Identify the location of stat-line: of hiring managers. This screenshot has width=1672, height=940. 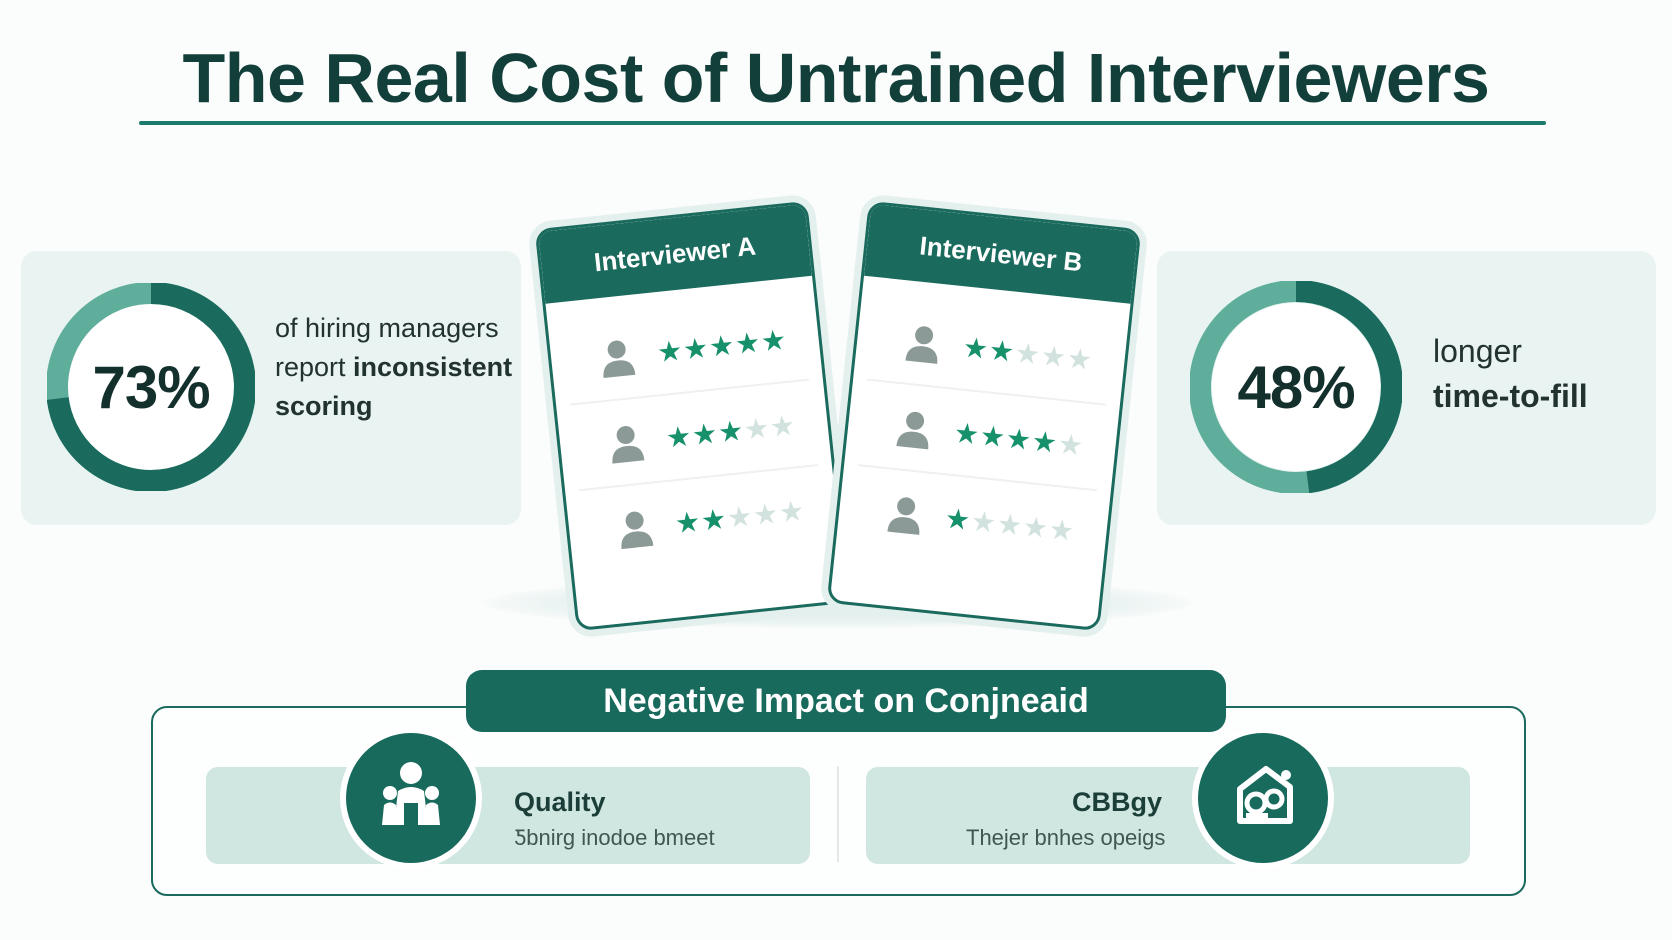
(387, 328).